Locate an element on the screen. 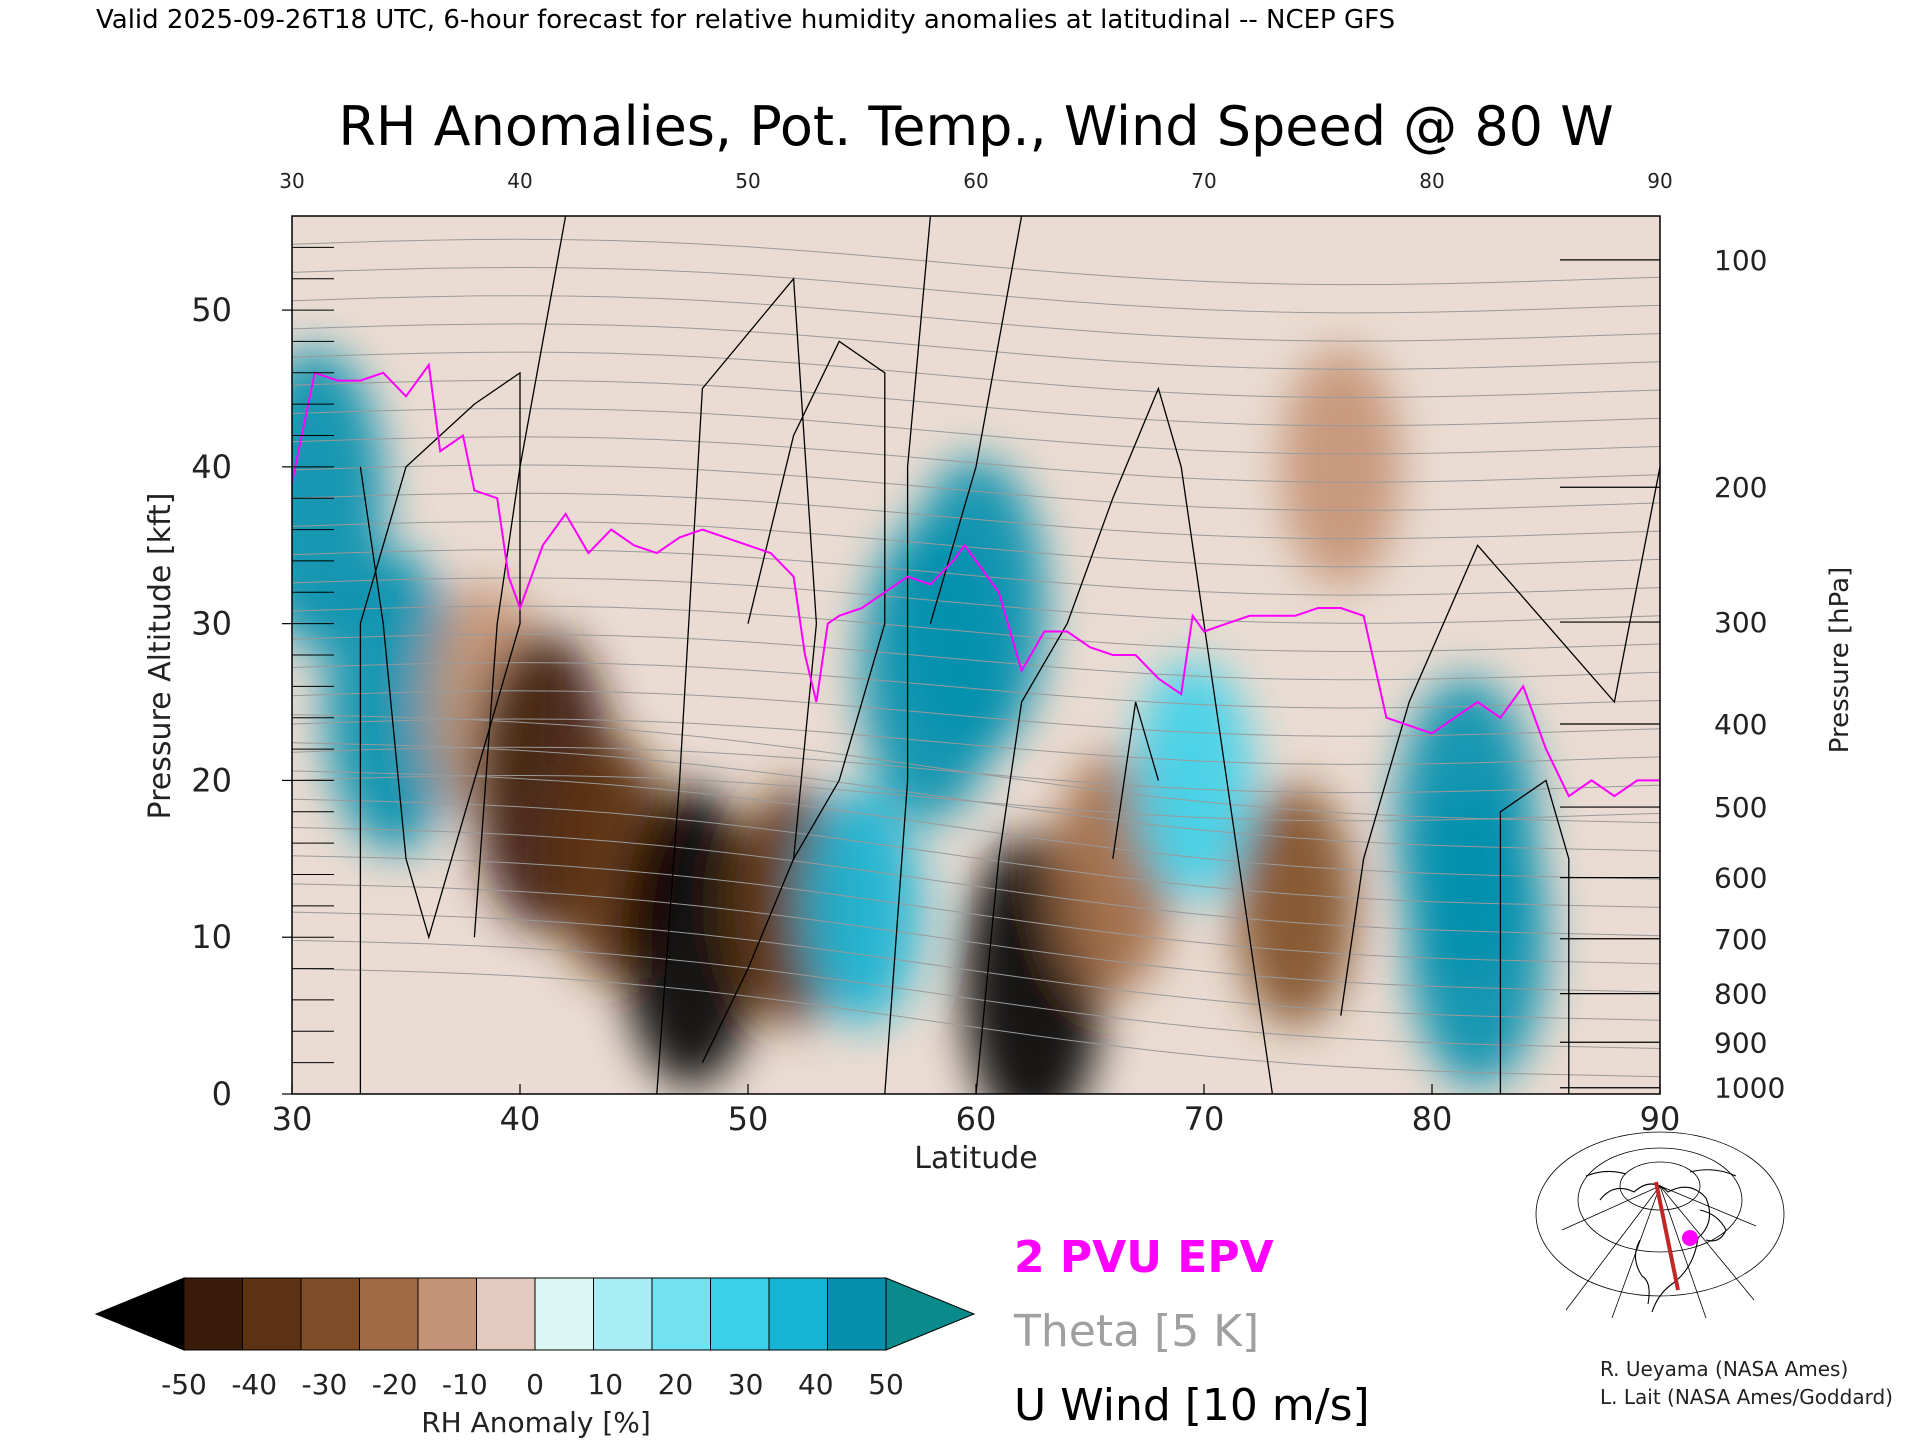  x-tick-label: 50 is located at coordinates (748, 1119).